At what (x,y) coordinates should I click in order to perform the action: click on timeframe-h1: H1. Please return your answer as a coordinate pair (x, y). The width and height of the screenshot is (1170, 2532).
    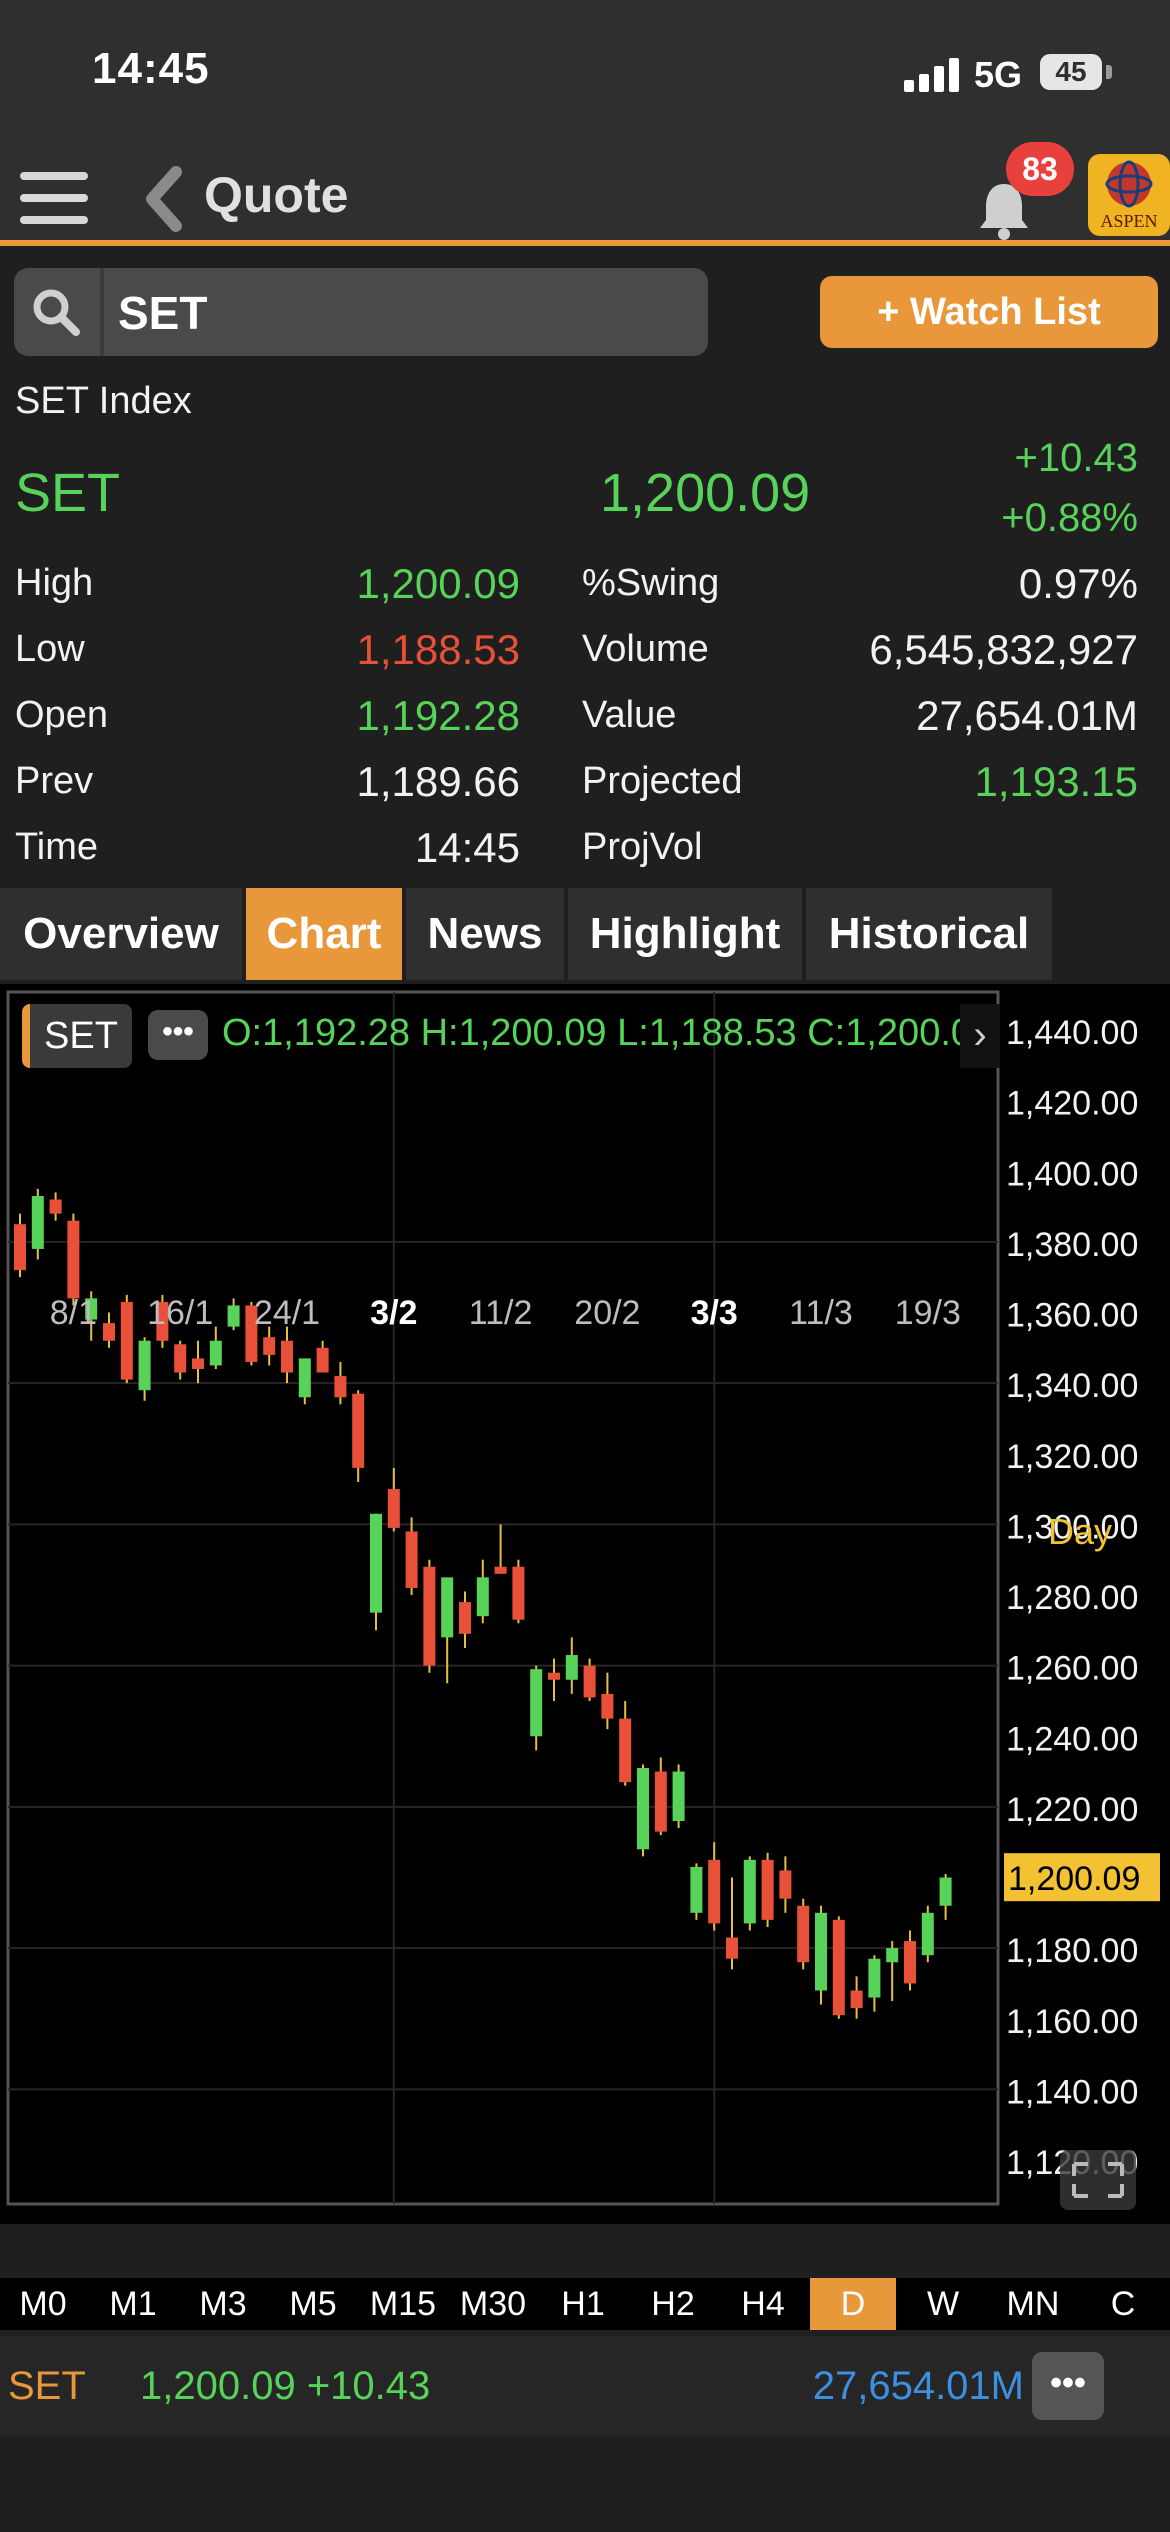
    Looking at the image, I should click on (583, 2304).